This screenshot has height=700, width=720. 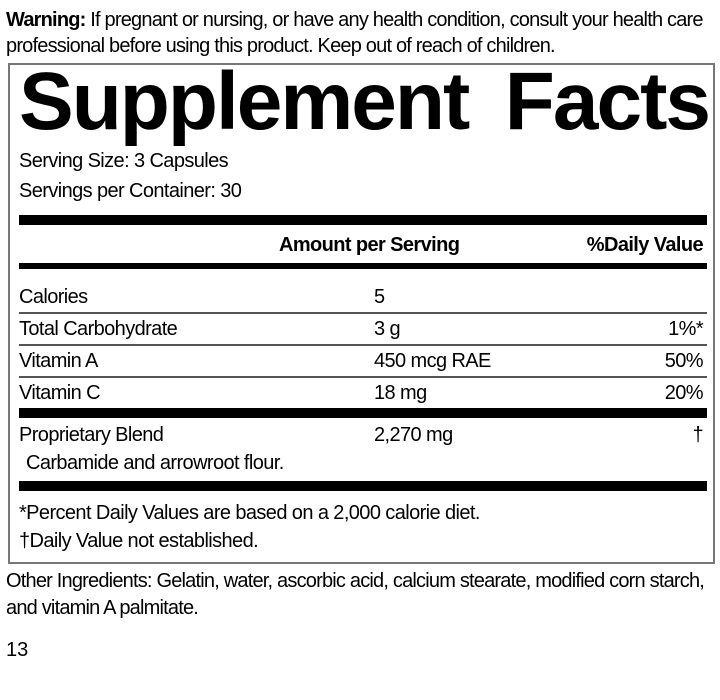 I want to click on row-amount: 18 mg, so click(x=400, y=393).